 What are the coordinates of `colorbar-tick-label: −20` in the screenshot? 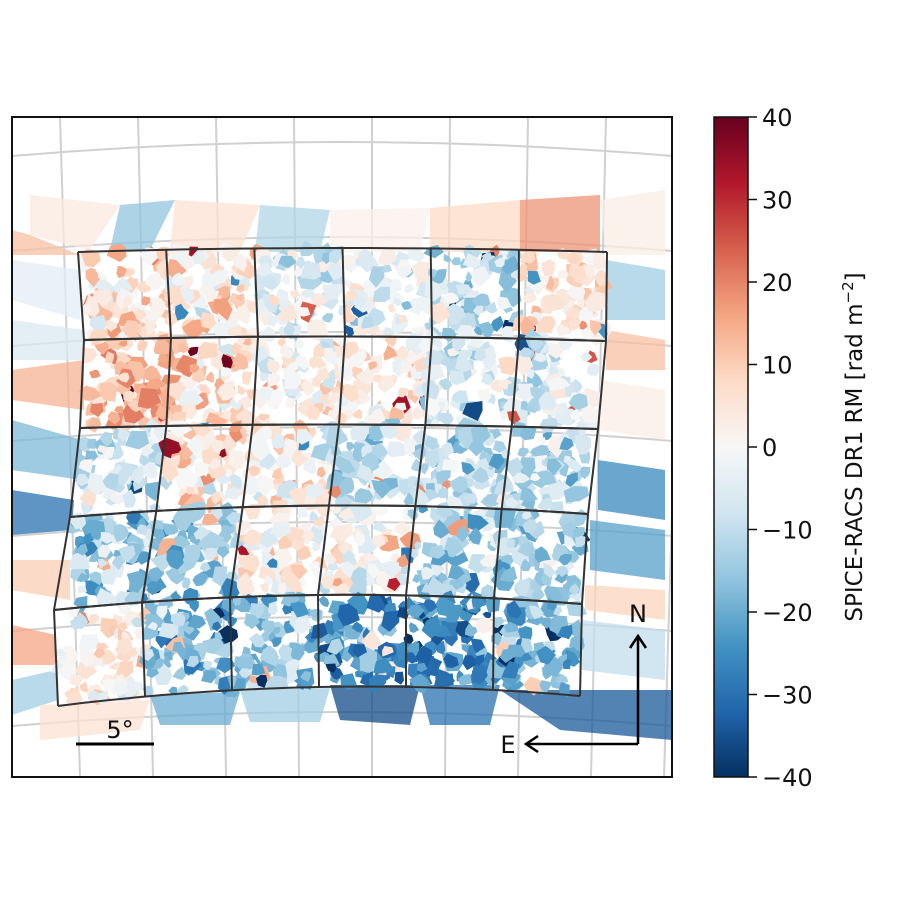 It's located at (787, 613).